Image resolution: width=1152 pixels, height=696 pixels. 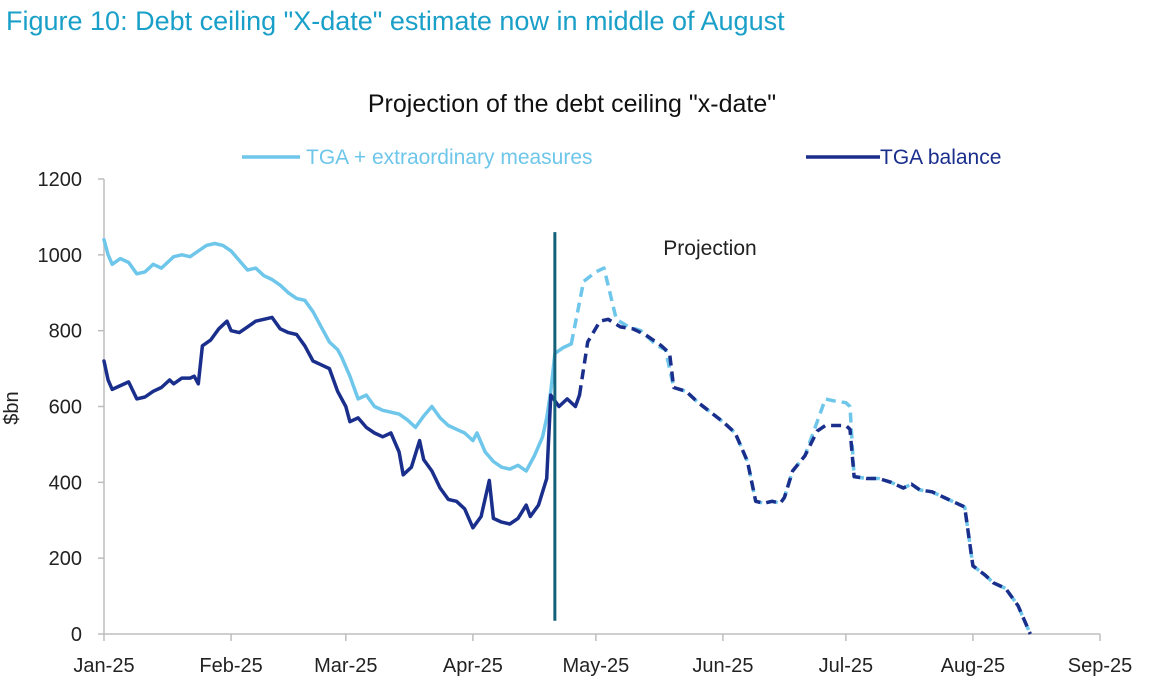 I want to click on x-tick-label: Mar-25, so click(x=345, y=666).